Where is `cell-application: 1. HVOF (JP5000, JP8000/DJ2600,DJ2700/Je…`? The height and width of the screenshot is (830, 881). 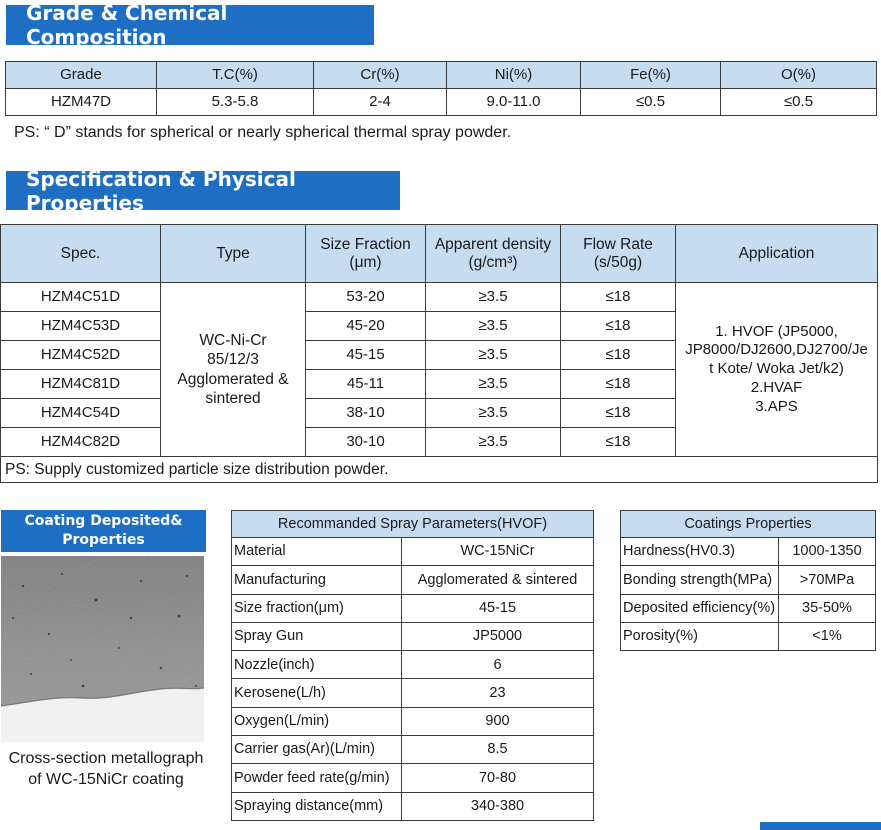
cell-application: 1. HVOF (JP5000, JP8000/DJ2600,DJ2700/Je… is located at coordinates (776, 369).